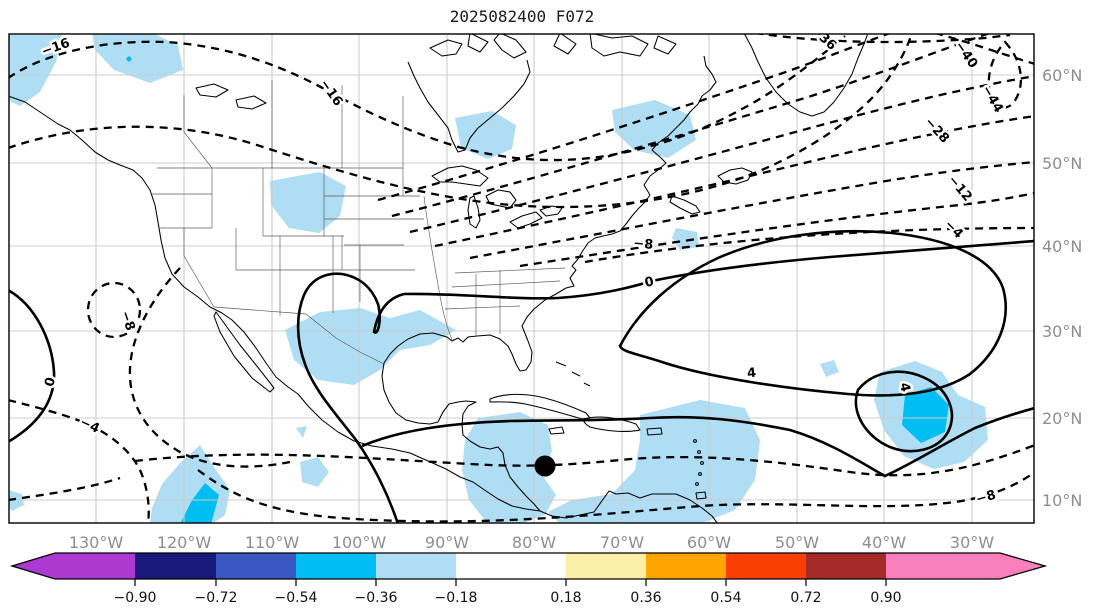  Describe the element at coordinates (545, 466) in the screenshot. I see `storm-location-dot` at that location.